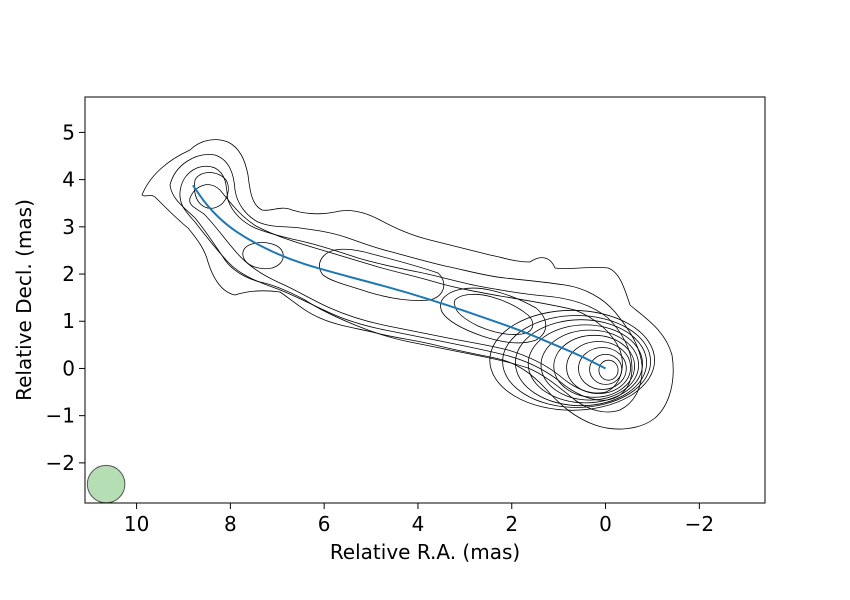 The width and height of the screenshot is (850, 600). What do you see at coordinates (324, 524) in the screenshot?
I see `x-tick-label: 6` at bounding box center [324, 524].